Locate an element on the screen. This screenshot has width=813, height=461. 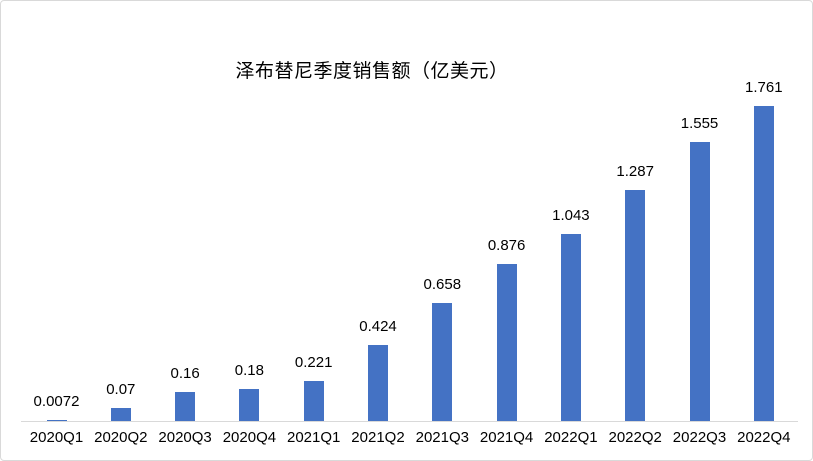
x-axis-label: 2022Q1 is located at coordinates (571, 437).